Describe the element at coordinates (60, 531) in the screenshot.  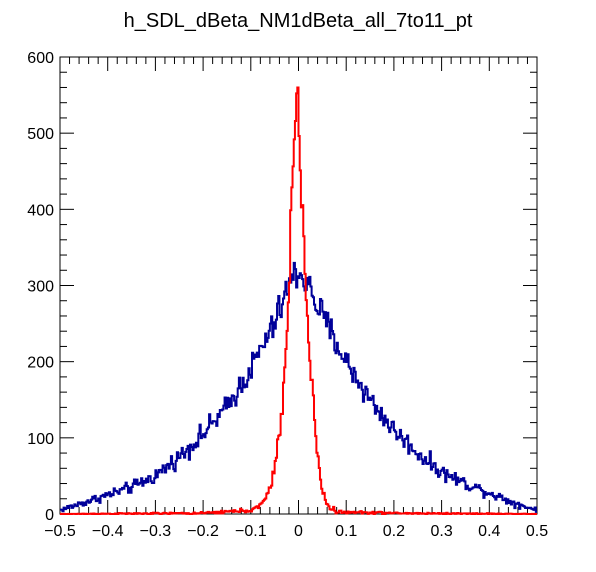
I see `x-tick-label: −0.5` at that location.